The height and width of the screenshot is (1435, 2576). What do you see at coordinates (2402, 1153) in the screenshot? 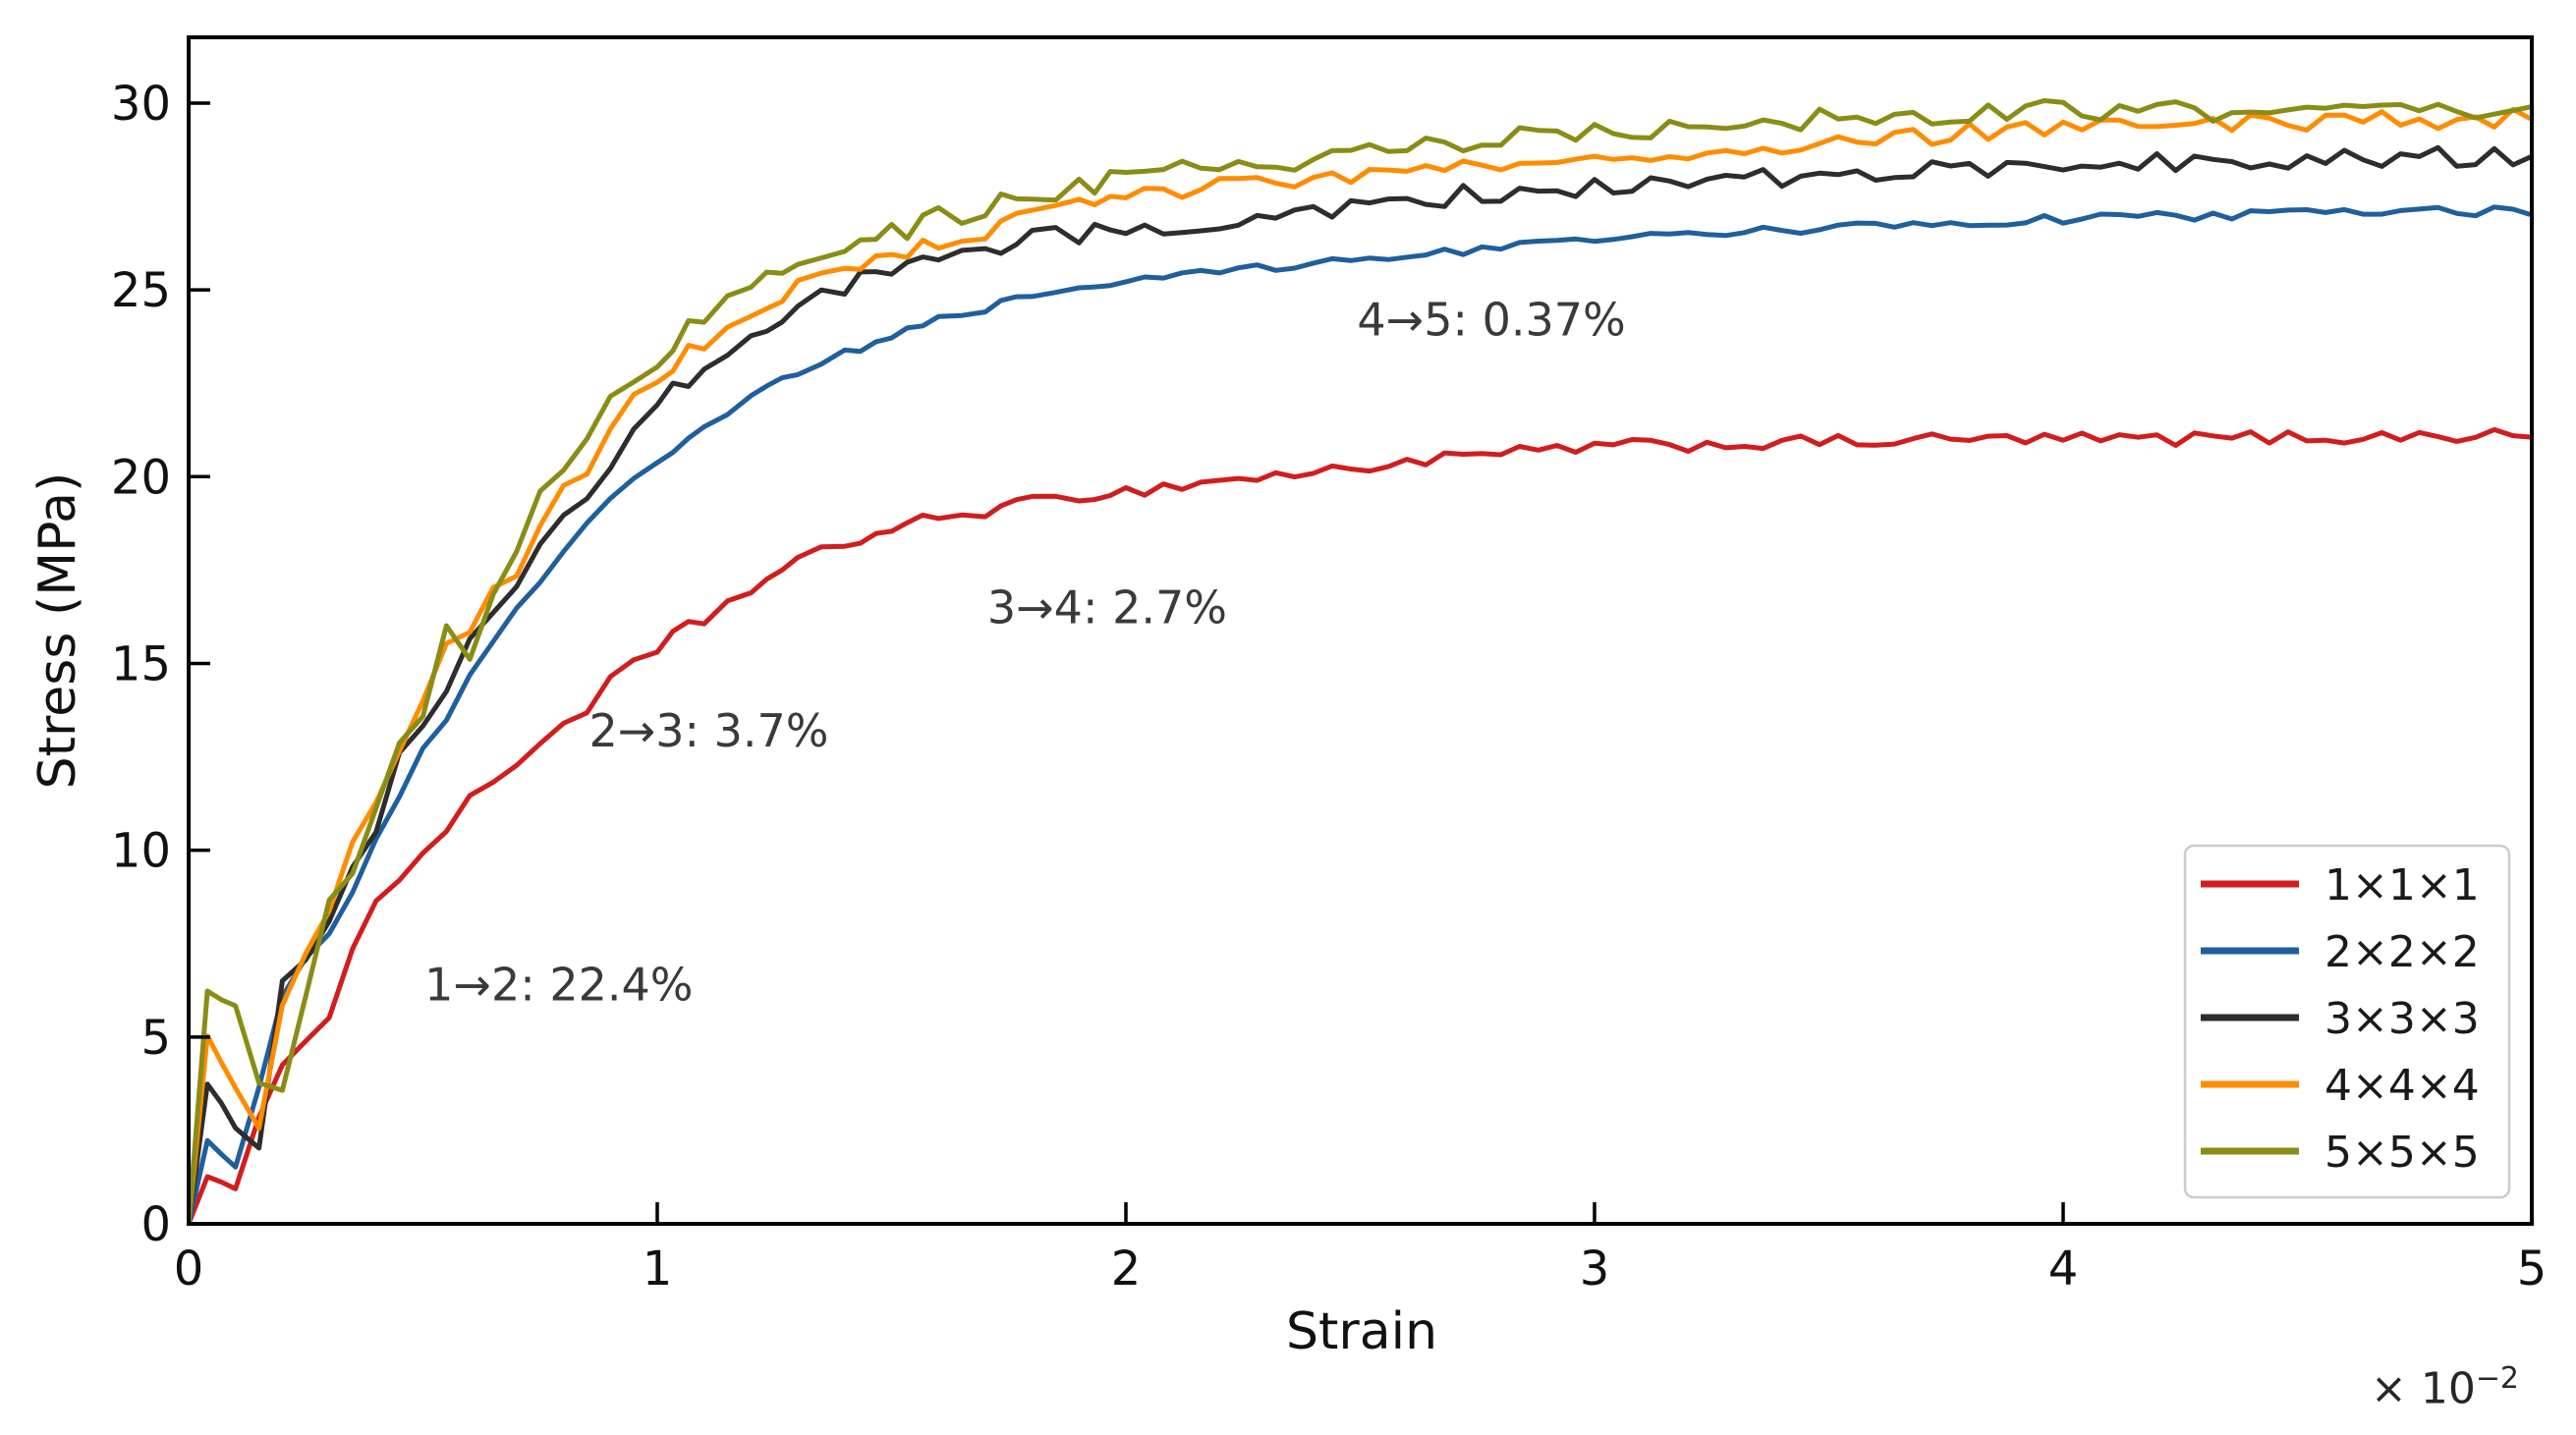
I see `legend-label-5x5x5: 5×5×5` at bounding box center [2402, 1153].